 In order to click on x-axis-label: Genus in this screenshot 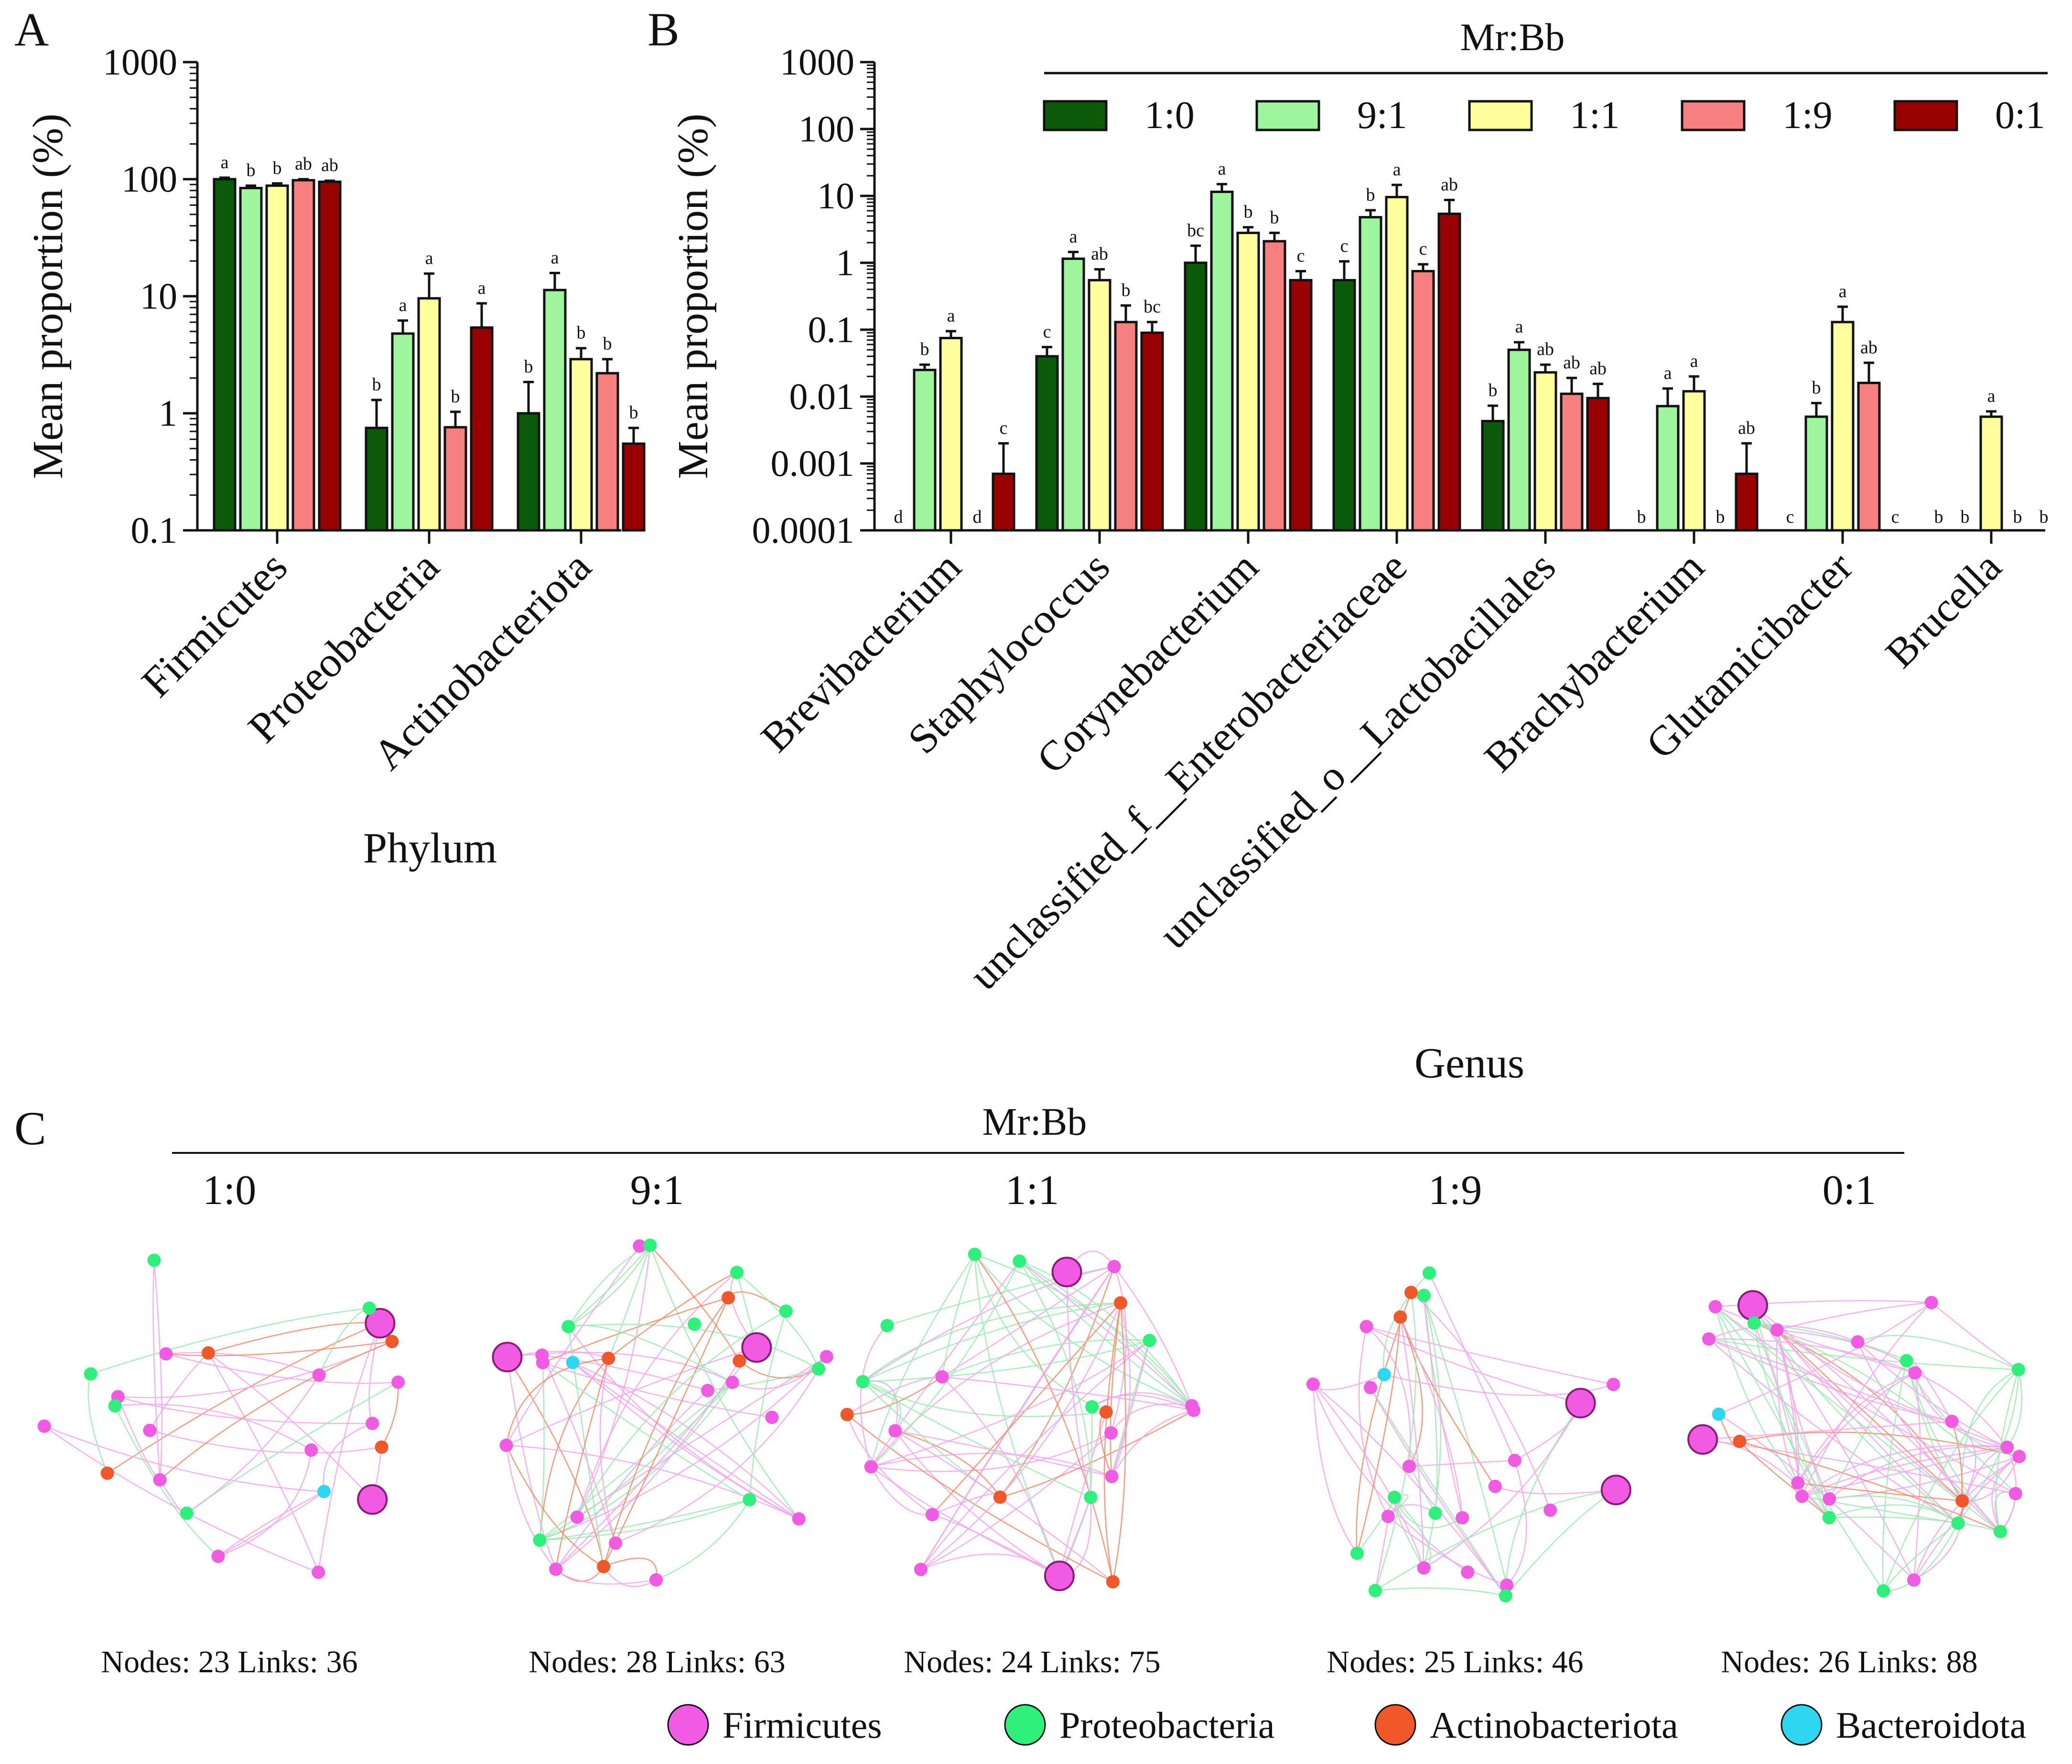, I will do `click(1469, 1064)`.